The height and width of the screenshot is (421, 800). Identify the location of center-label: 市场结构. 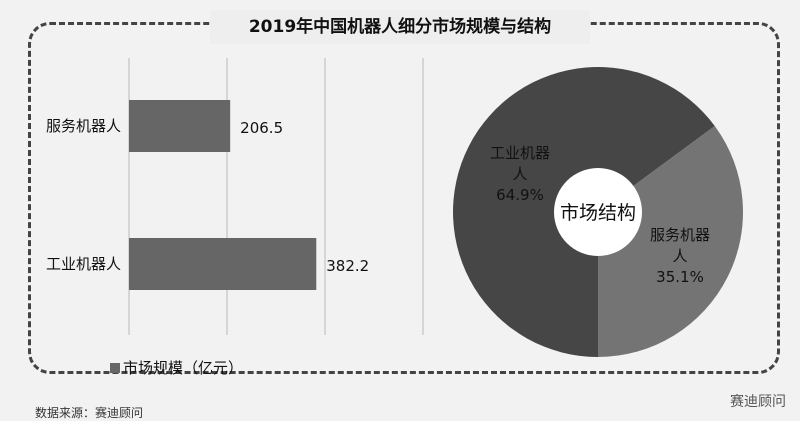
(598, 213).